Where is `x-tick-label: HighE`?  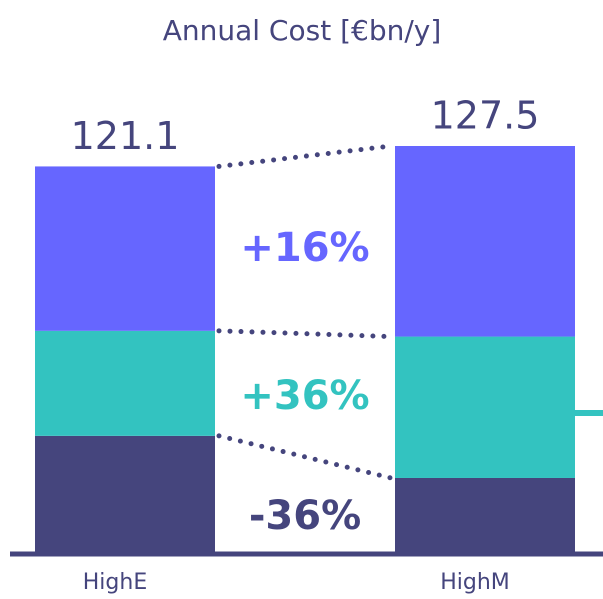
x-tick-label: HighE is located at coordinates (115, 582).